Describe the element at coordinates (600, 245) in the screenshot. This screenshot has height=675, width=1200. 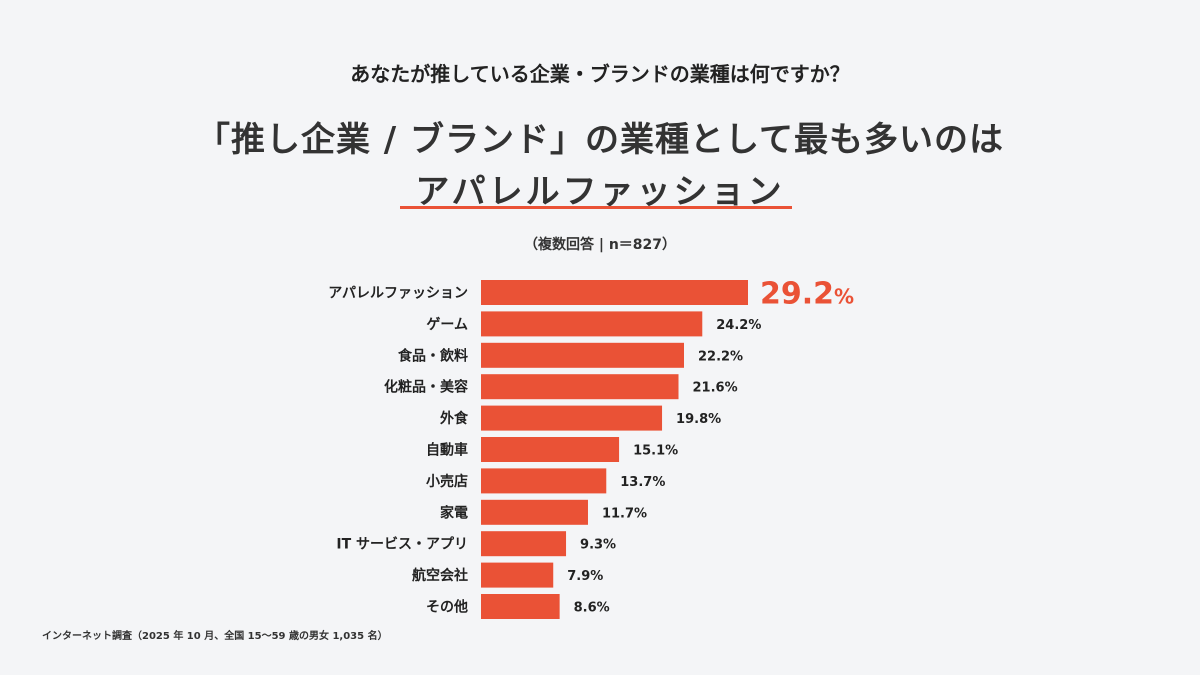
I see `sample-note: （複数回答 | n＝827）` at that location.